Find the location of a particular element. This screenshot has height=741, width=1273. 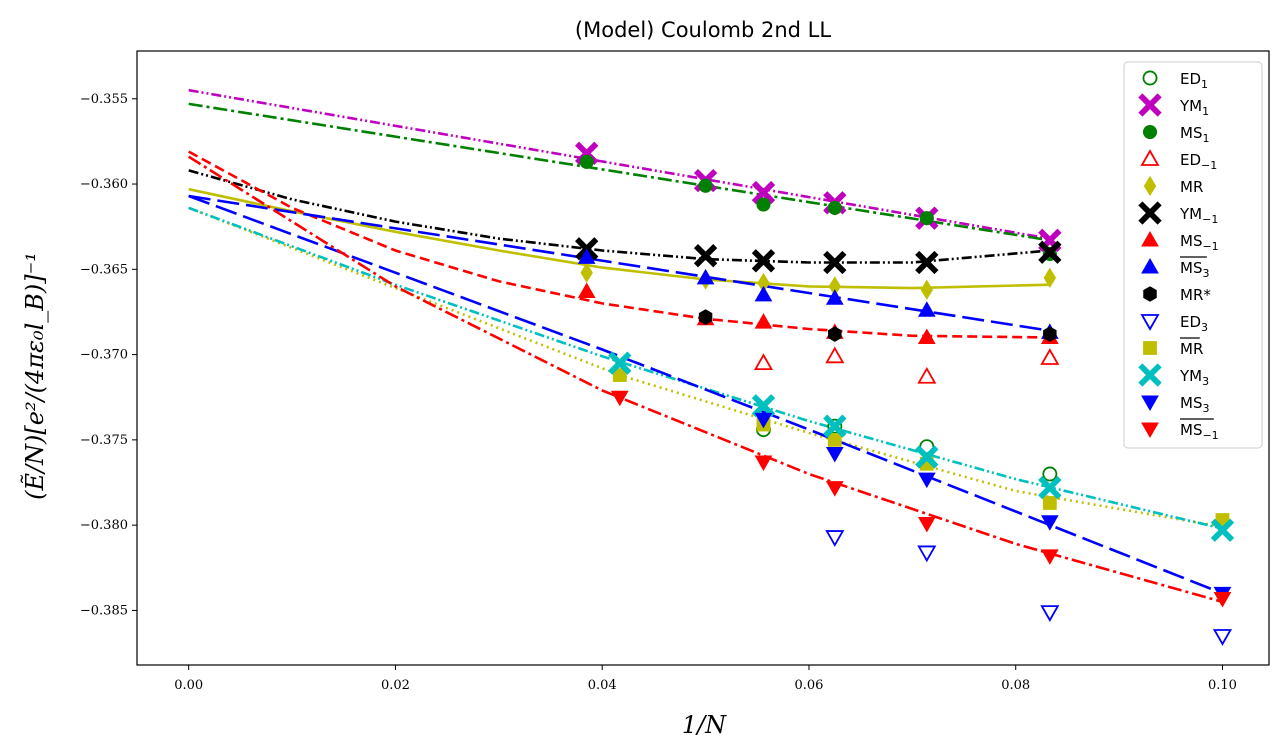

legend-label: MR* is located at coordinates (1195, 295).